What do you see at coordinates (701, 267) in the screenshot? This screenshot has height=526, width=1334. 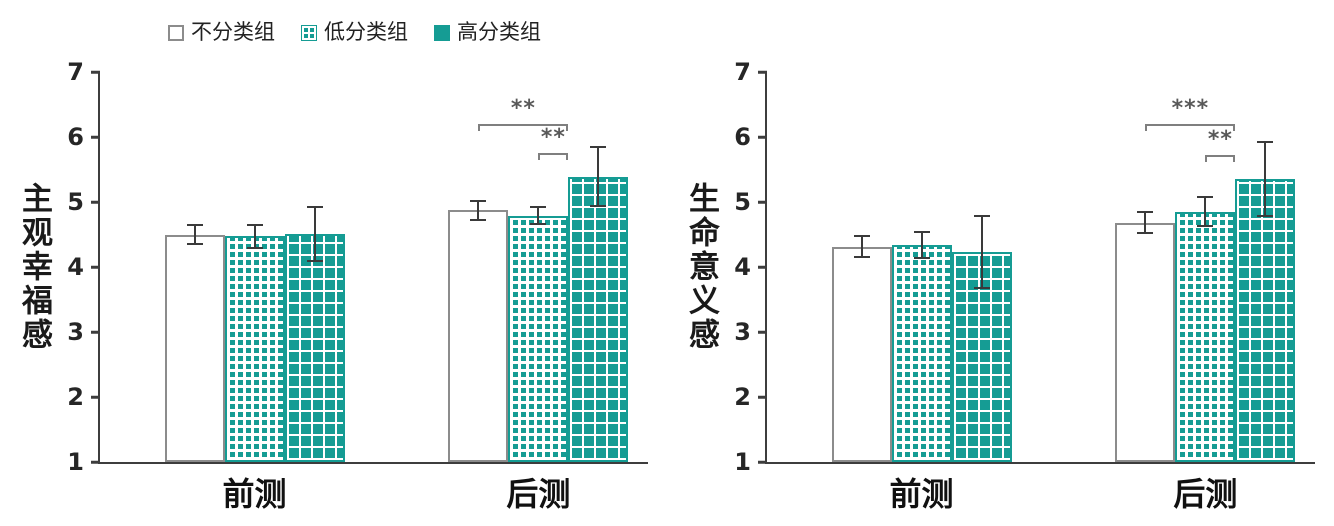 I see `y-axis-title: 生命意义感` at bounding box center [701, 267].